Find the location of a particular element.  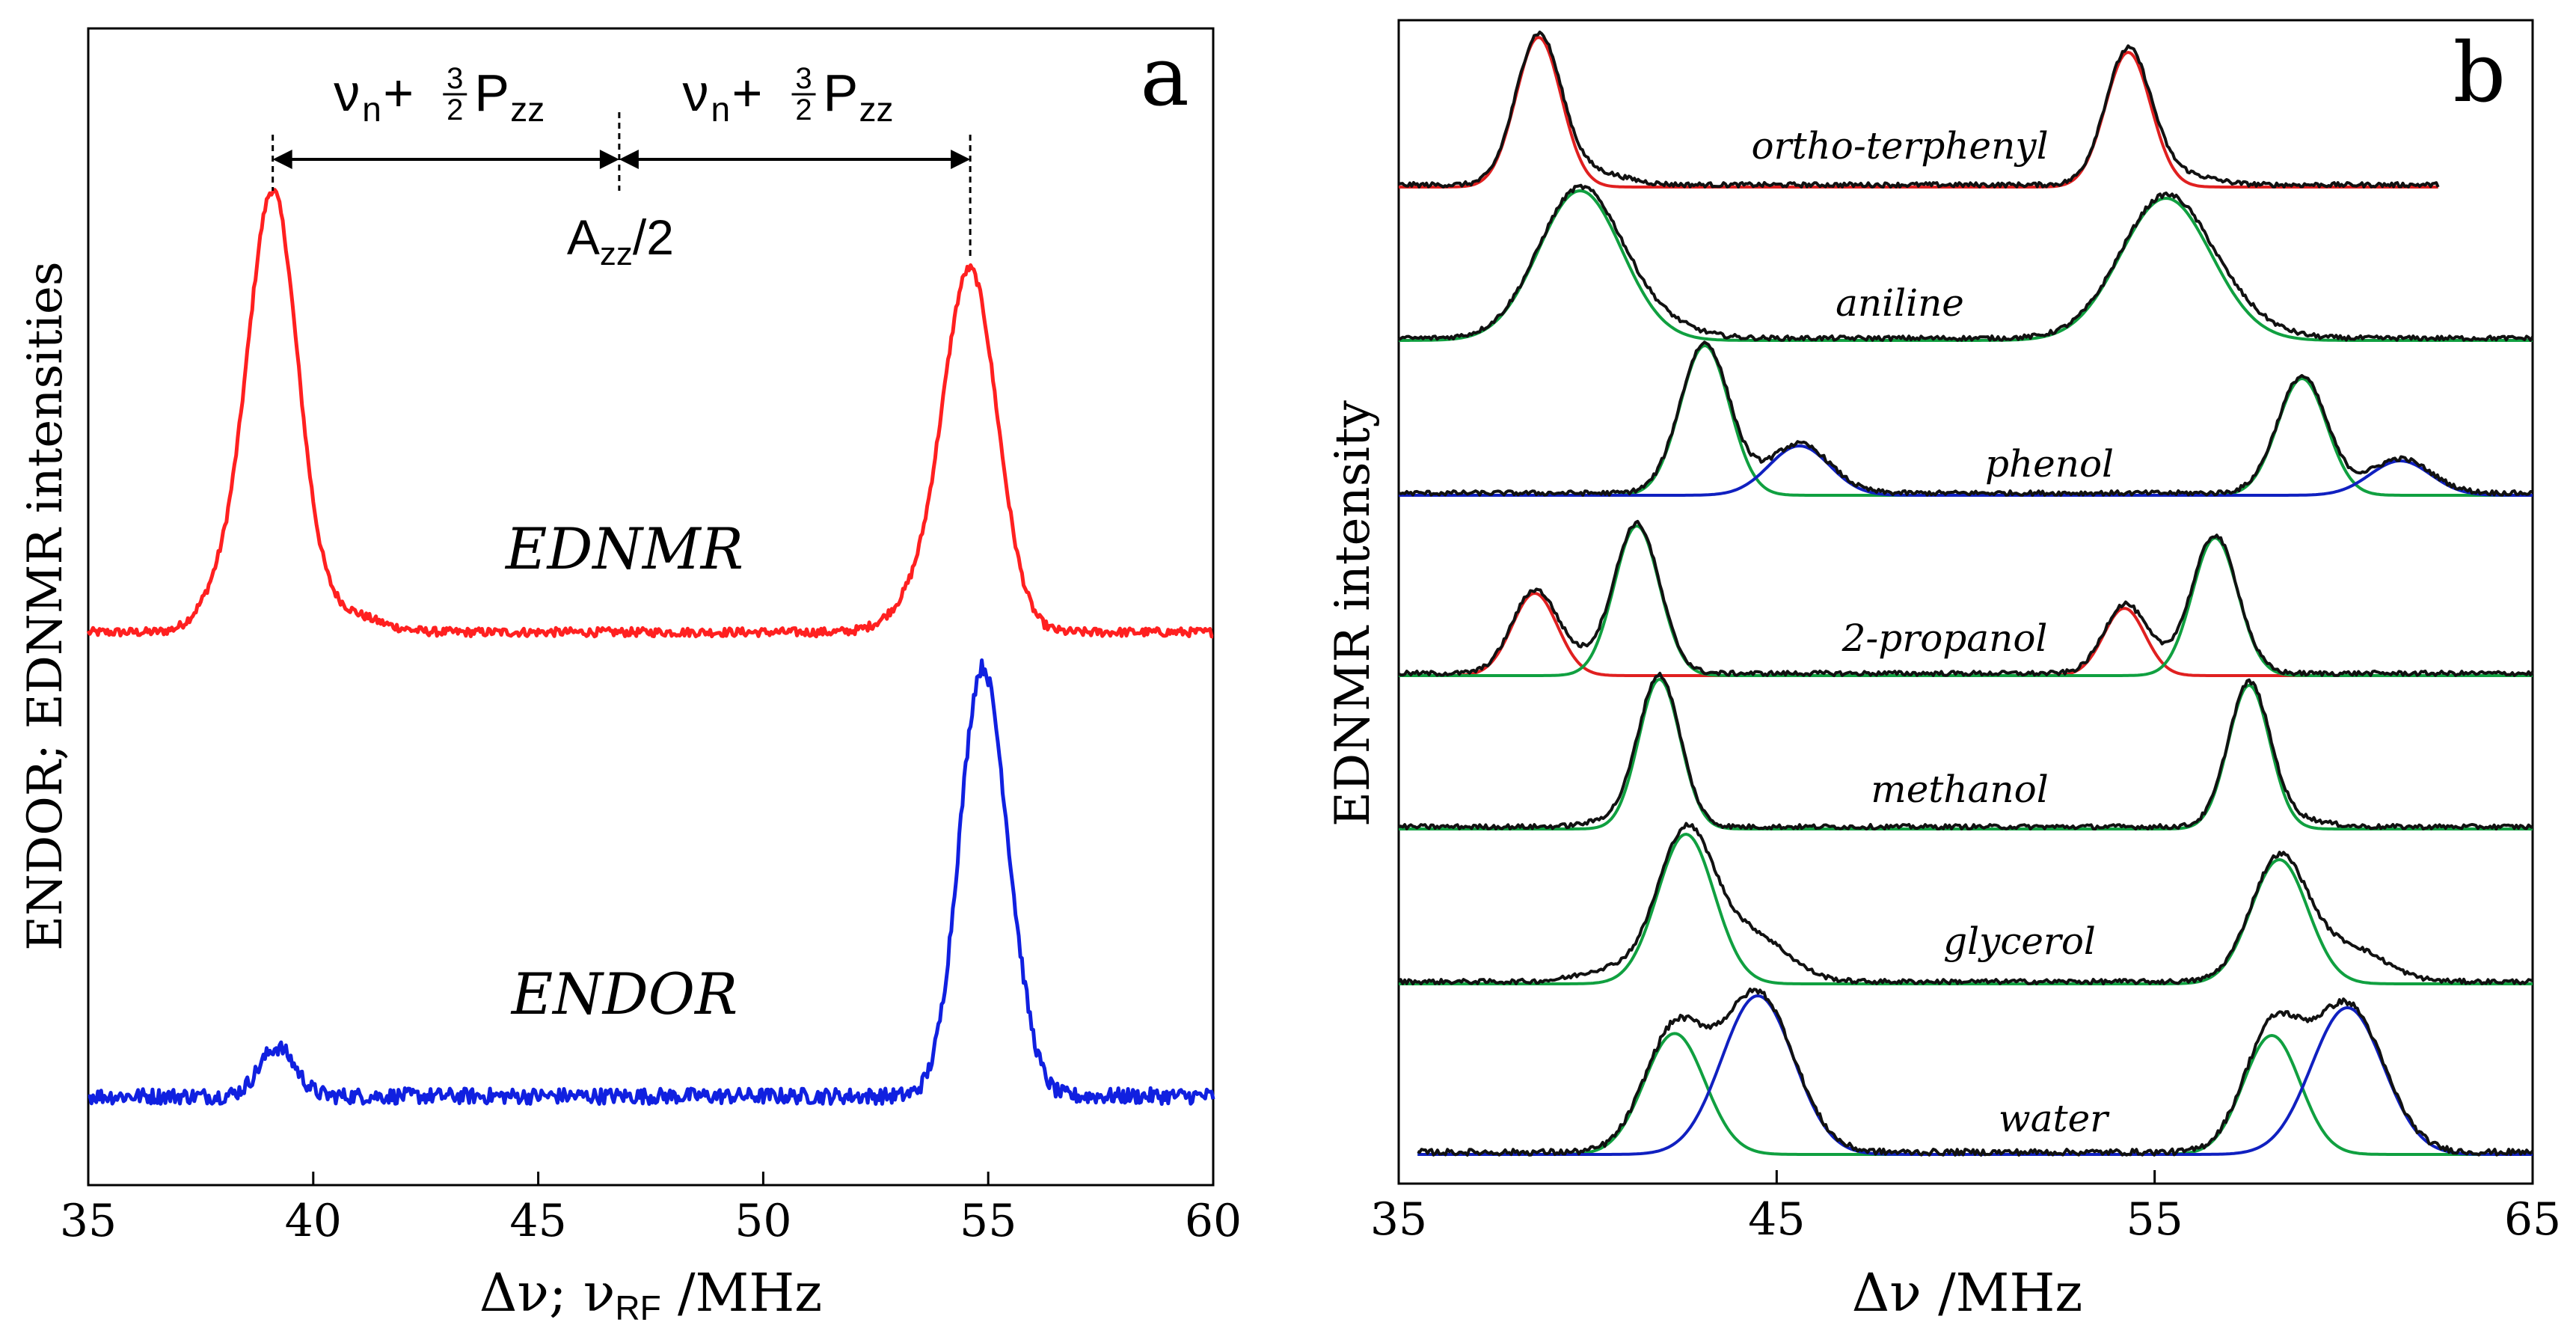

experimental-water is located at coordinates (1975, 1072).